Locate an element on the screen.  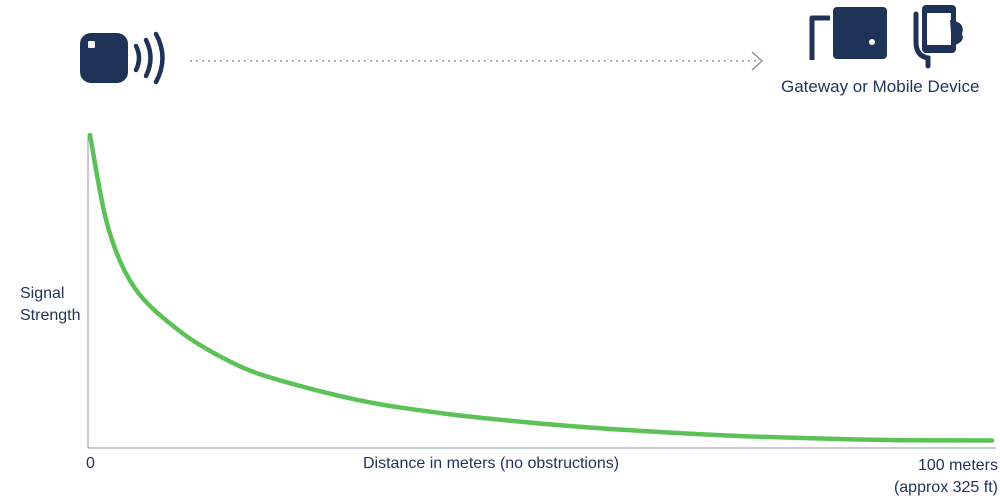
device-label: Gateway or Mobile Device is located at coordinates (880, 86).